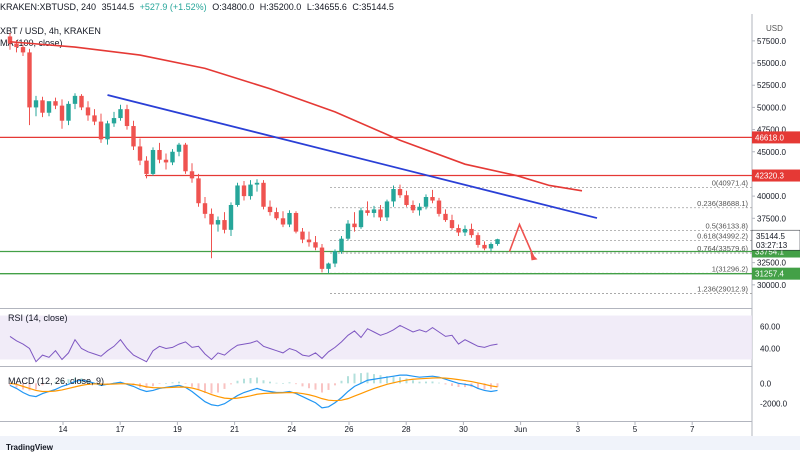 The width and height of the screenshot is (800, 452). I want to click on macd-line, so click(253, 391).